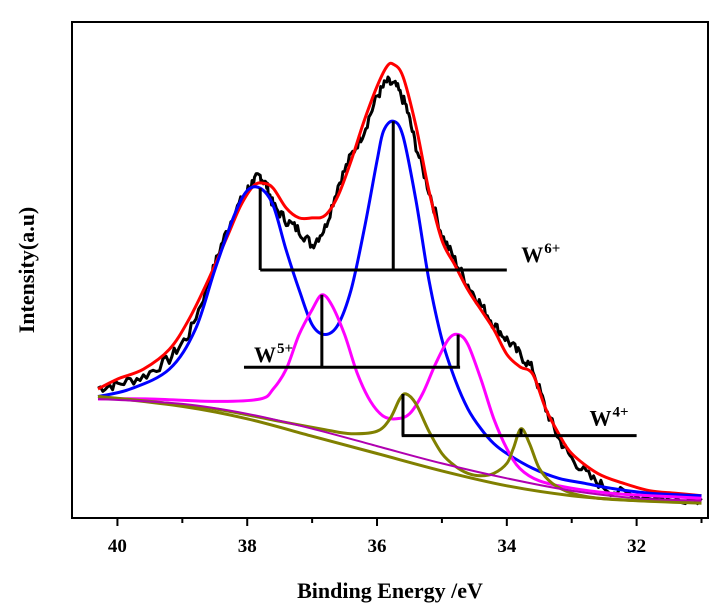 The image size is (725, 614). What do you see at coordinates (390, 590) in the screenshot?
I see `x-axis-title: Binding Energy /eV` at bounding box center [390, 590].